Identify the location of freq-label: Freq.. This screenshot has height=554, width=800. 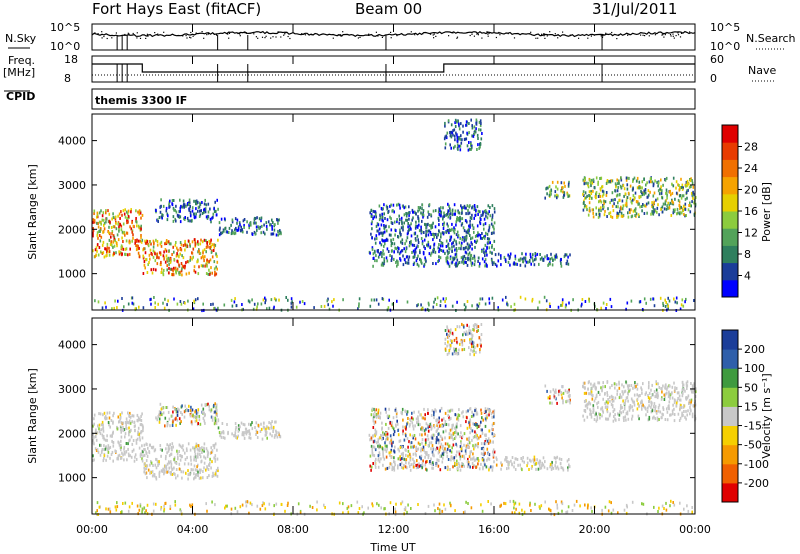
(21, 60).